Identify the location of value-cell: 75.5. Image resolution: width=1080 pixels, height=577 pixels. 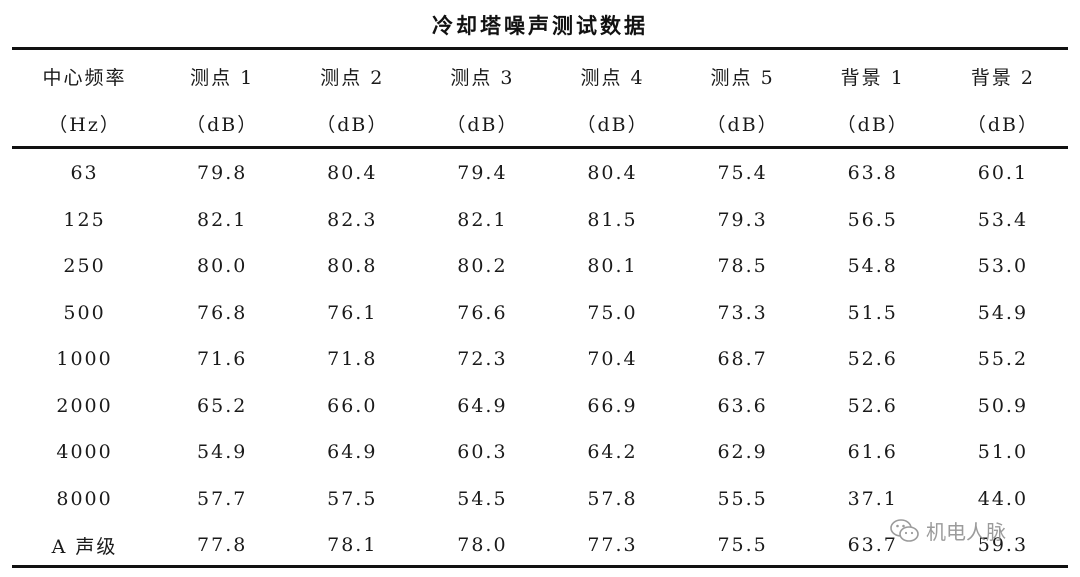
(742, 545).